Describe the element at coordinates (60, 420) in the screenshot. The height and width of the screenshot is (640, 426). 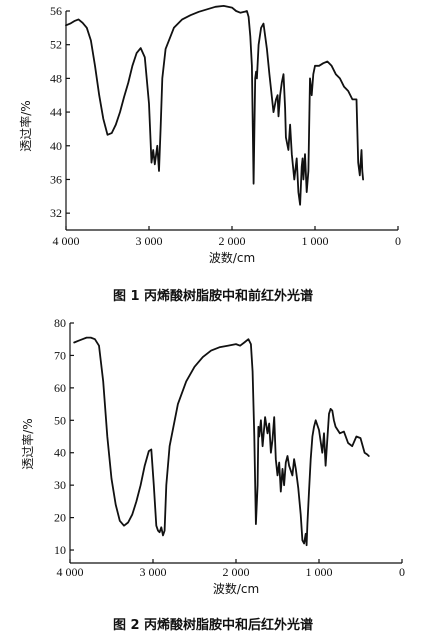
I see `chart-2-y-tick-label-50: 50` at that location.